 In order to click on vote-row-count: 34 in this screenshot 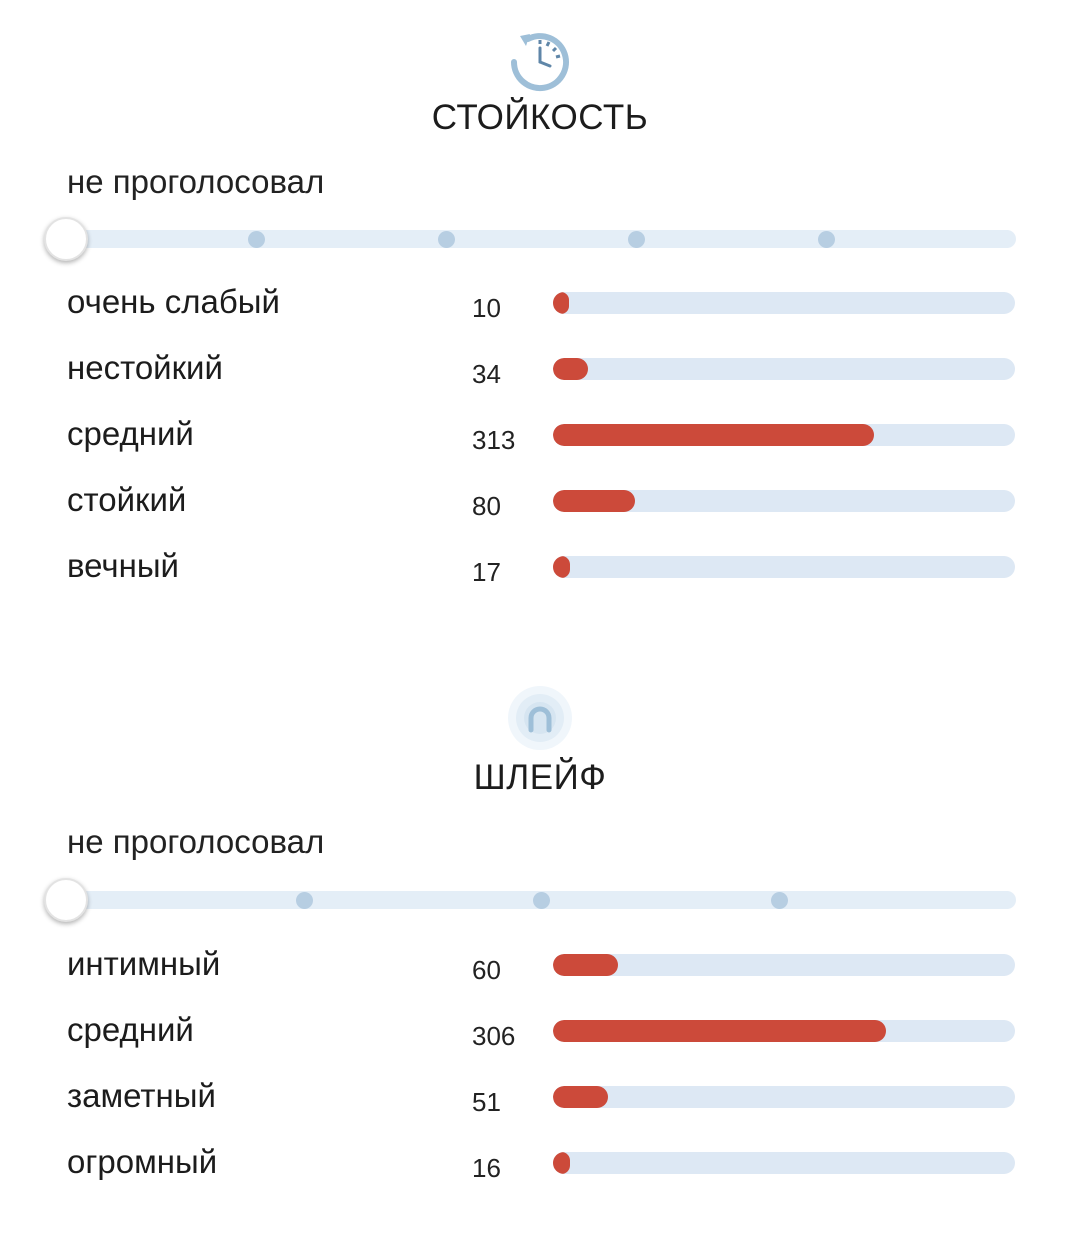, I will do `click(486, 374)`.